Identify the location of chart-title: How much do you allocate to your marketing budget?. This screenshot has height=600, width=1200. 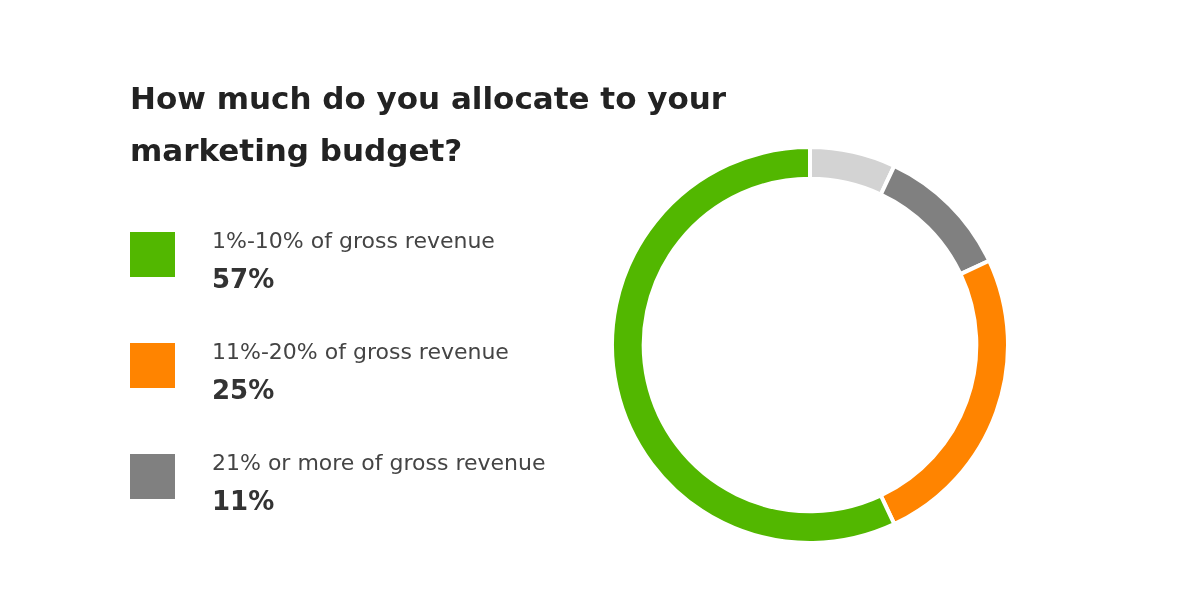
(429, 124).